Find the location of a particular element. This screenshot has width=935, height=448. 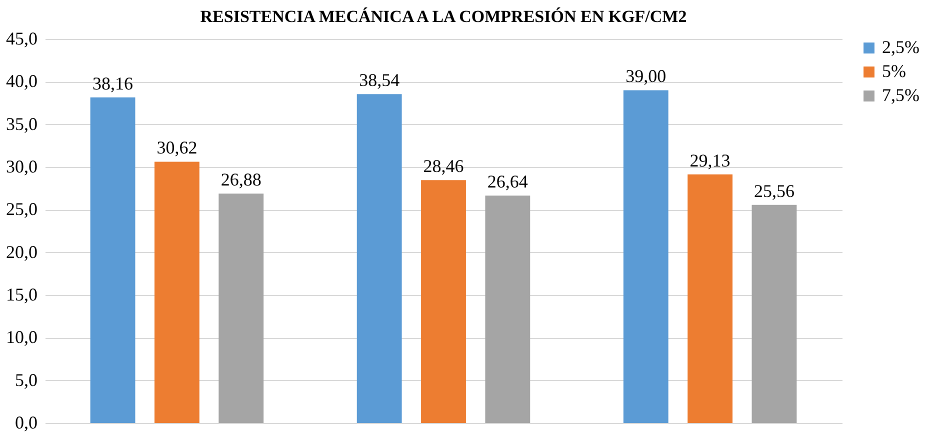

data-label: 29,13 is located at coordinates (710, 160).